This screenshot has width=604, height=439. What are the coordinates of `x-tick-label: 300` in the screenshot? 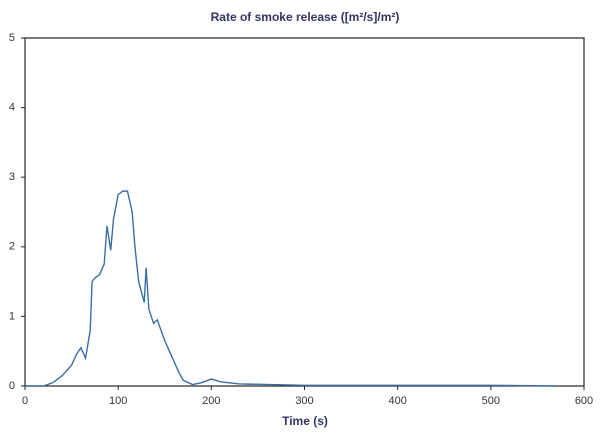 It's located at (304, 401).